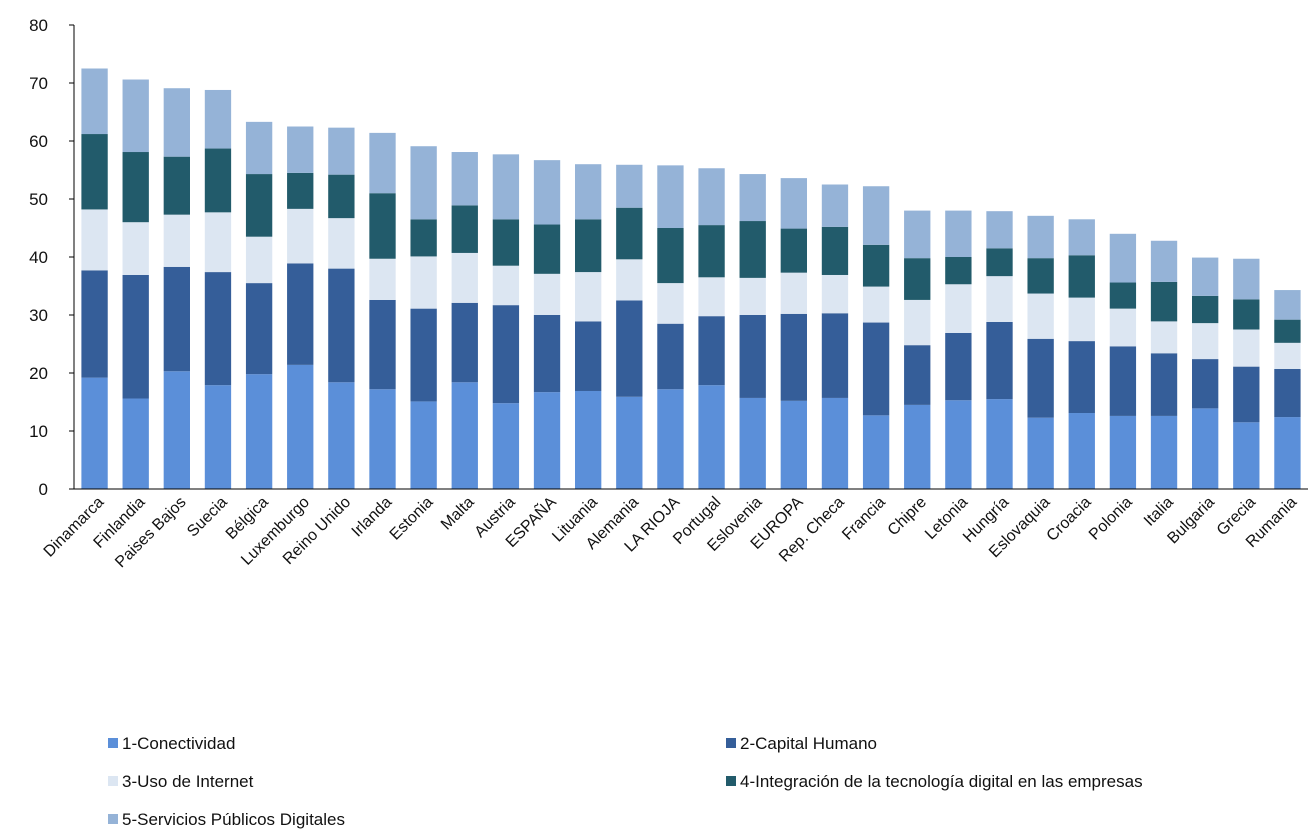 This screenshot has width=1308, height=837. What do you see at coordinates (38, 199) in the screenshot?
I see `y-tick-label: 50` at bounding box center [38, 199].